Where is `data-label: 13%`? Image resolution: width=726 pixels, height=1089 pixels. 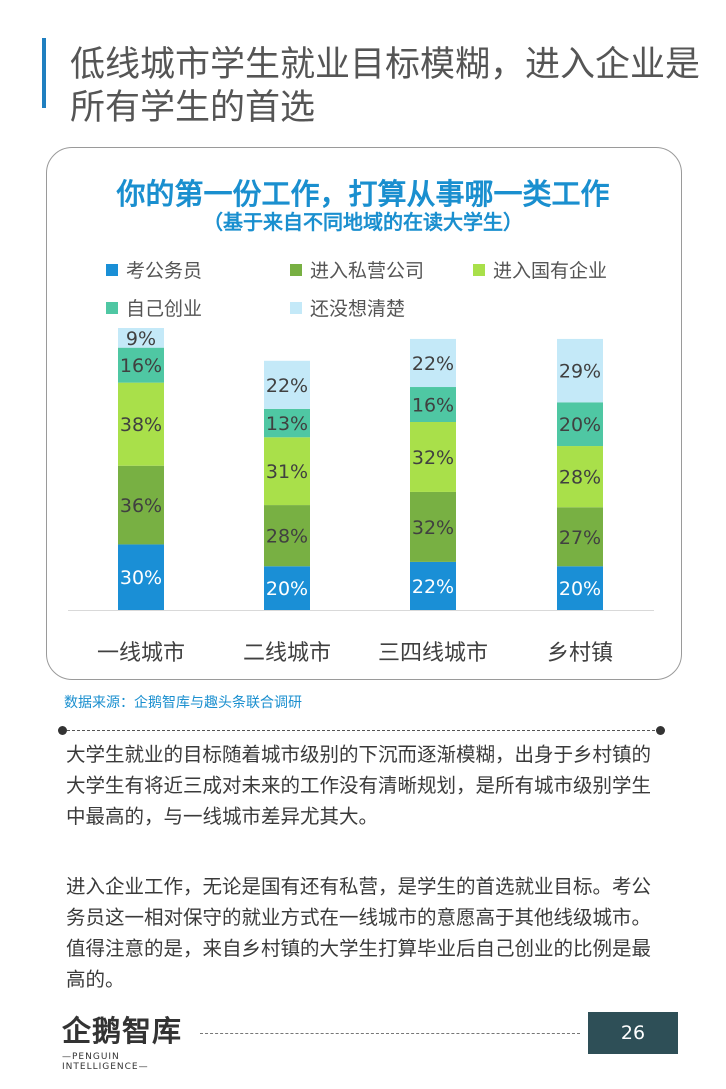
data-label: 13% is located at coordinates (287, 424).